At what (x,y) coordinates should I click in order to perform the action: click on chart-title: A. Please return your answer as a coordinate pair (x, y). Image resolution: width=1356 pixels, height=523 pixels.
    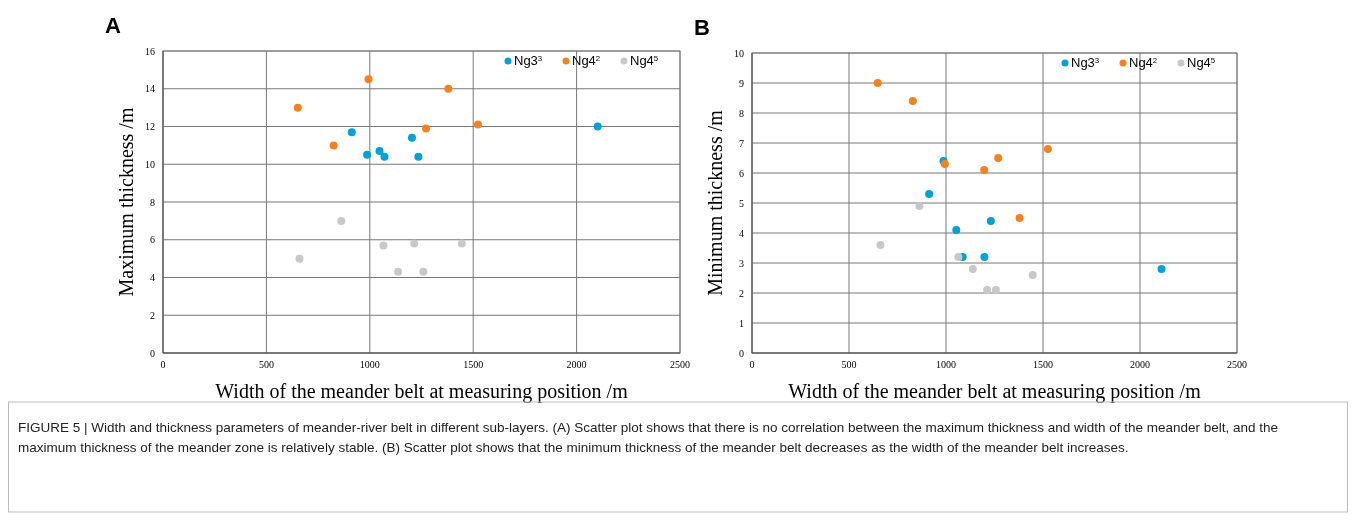
    Looking at the image, I should click on (113, 25).